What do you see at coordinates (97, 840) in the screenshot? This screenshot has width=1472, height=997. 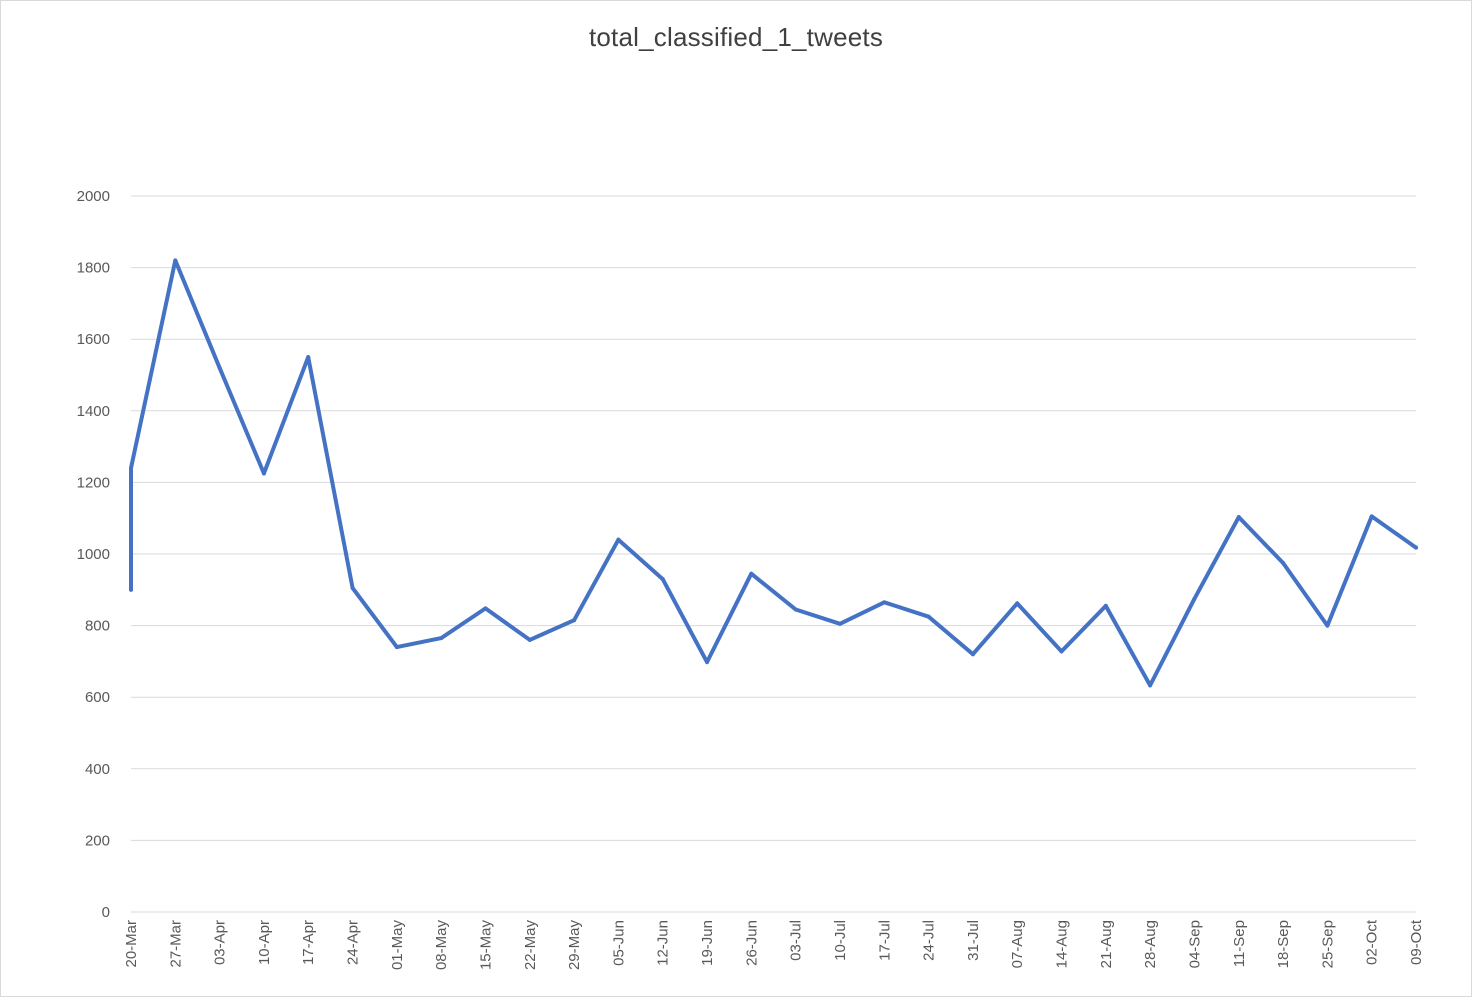 I see `y-tick-label: 200` at bounding box center [97, 840].